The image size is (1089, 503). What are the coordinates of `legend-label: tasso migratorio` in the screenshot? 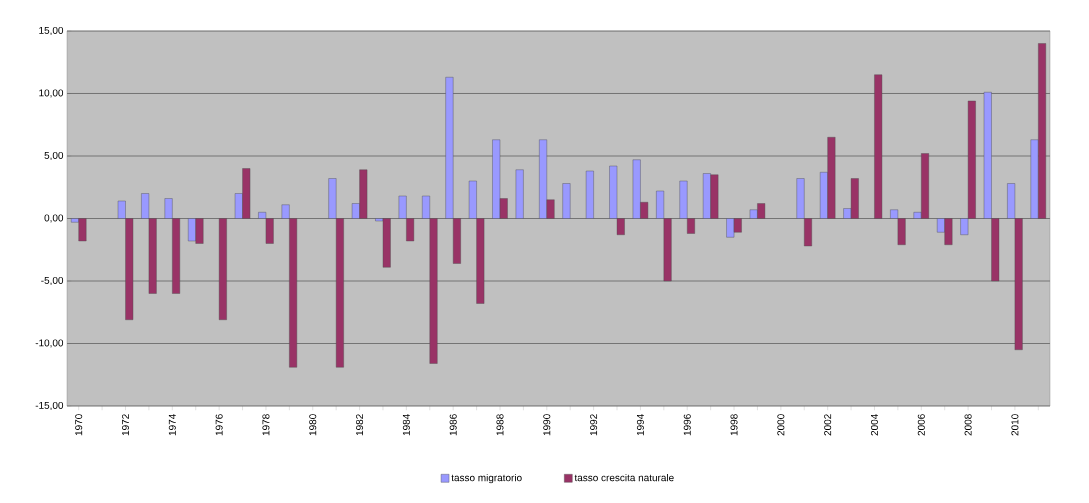 It's located at (486, 478).